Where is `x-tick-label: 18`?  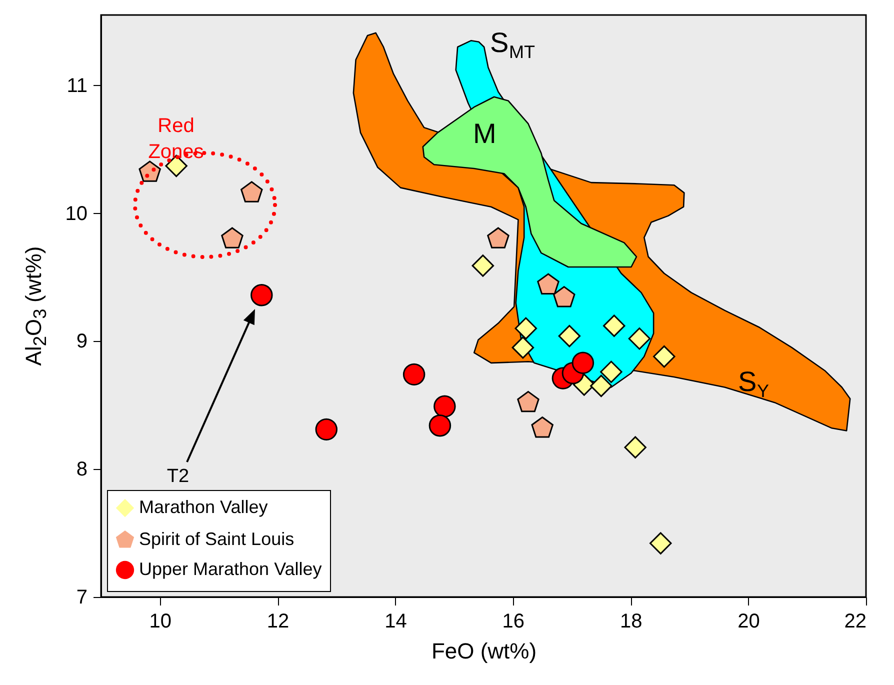 x-tick-label: 18 is located at coordinates (631, 621).